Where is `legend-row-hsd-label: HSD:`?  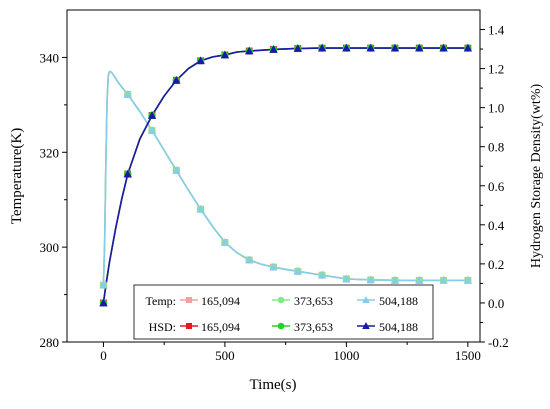
legend-row-hsd-label: HSD: is located at coordinates (162, 327).